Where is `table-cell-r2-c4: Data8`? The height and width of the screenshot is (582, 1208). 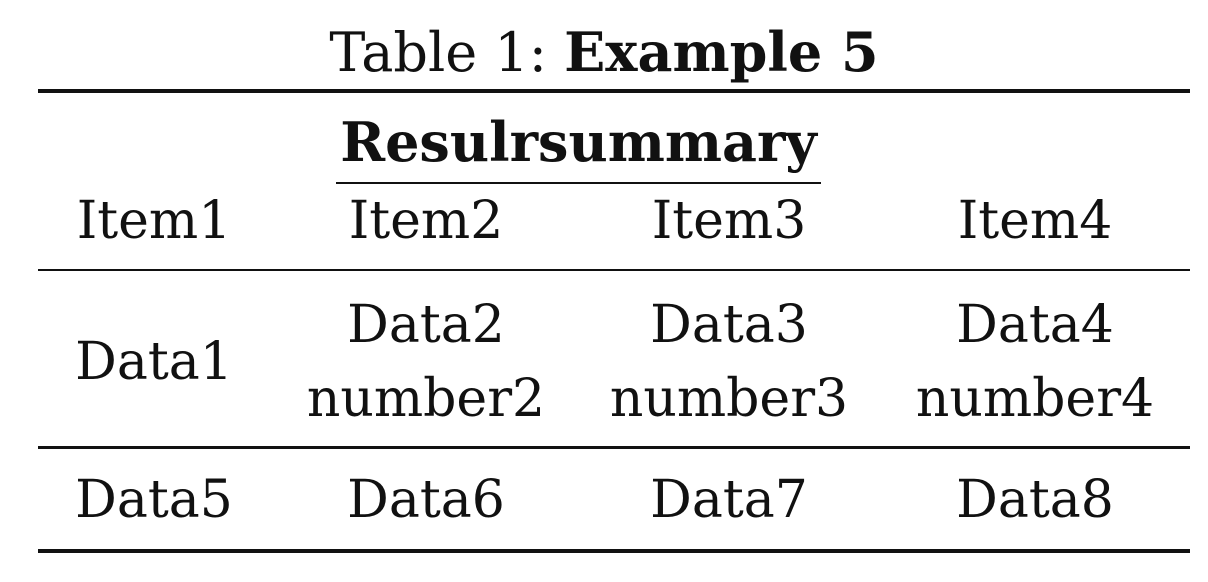 table-cell-r2-c4: Data8 is located at coordinates (1035, 500).